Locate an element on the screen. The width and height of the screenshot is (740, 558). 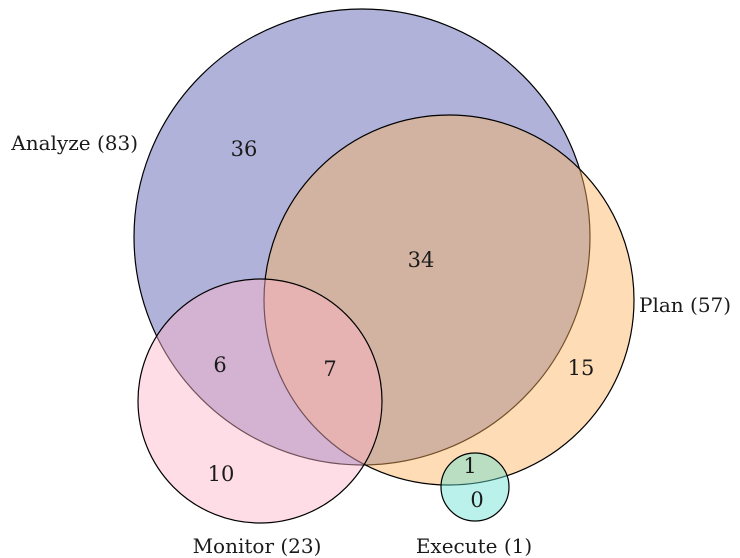
set-label-plan: Plan (57) is located at coordinates (685, 305).